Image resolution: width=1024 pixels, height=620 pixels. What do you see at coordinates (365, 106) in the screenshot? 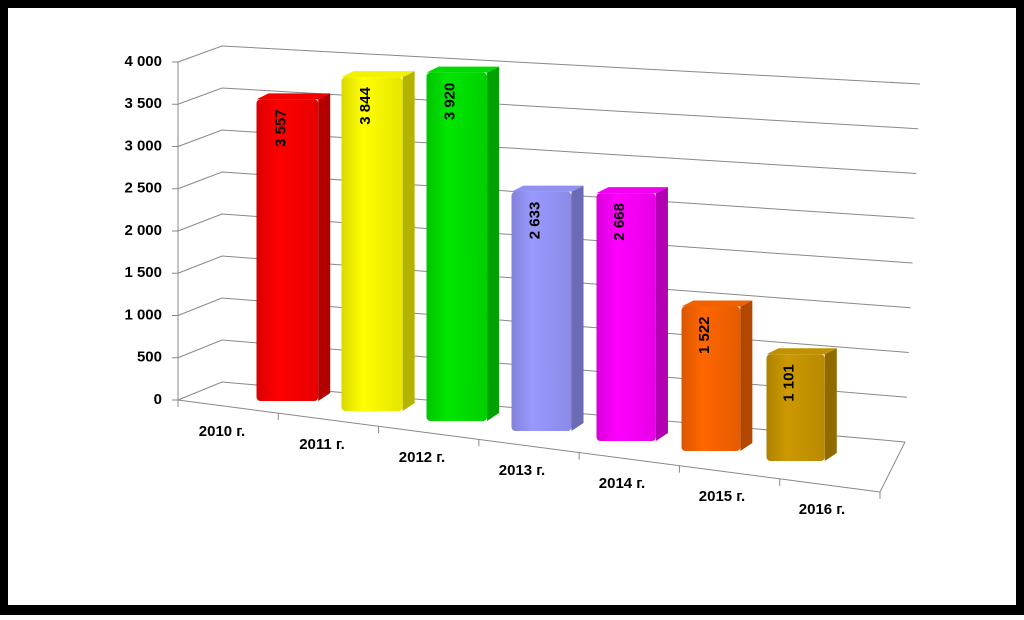
I see `value-label: 3 844` at bounding box center [365, 106].